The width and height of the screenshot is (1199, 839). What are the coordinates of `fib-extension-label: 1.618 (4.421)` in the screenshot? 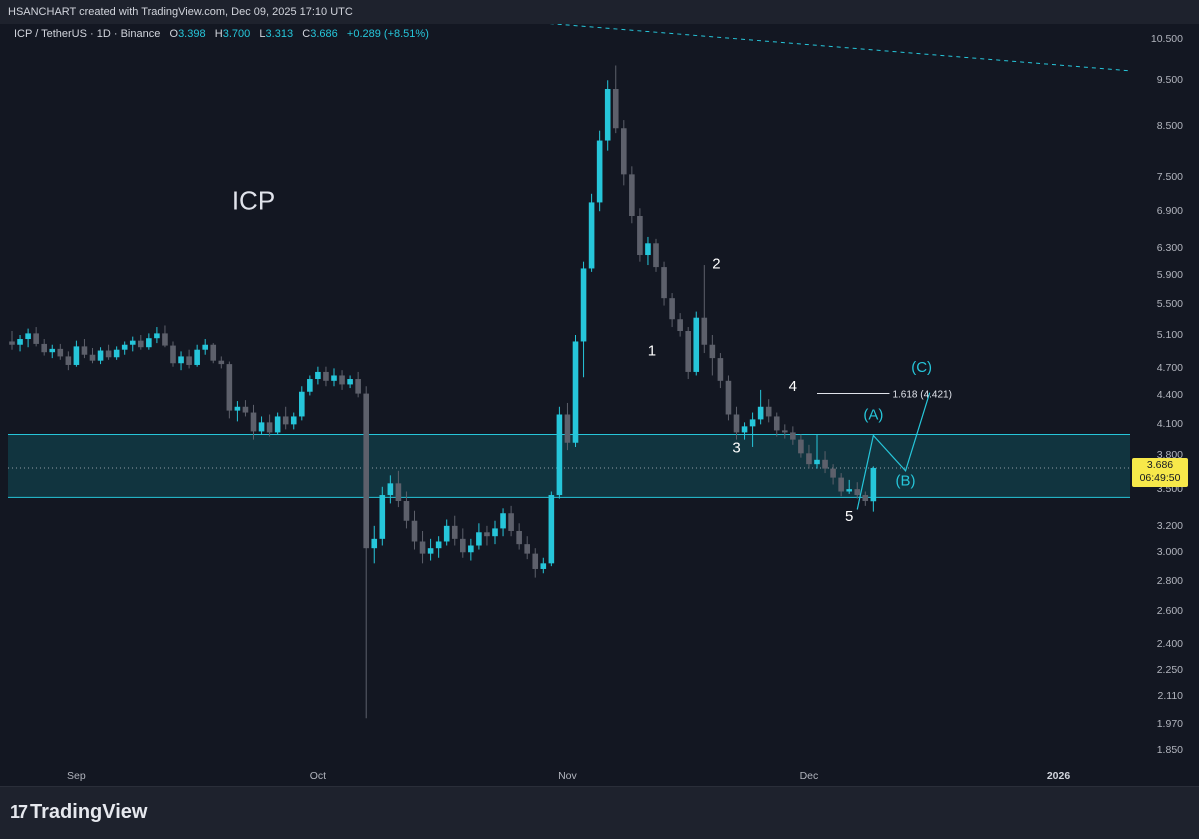 It's located at (922, 394).